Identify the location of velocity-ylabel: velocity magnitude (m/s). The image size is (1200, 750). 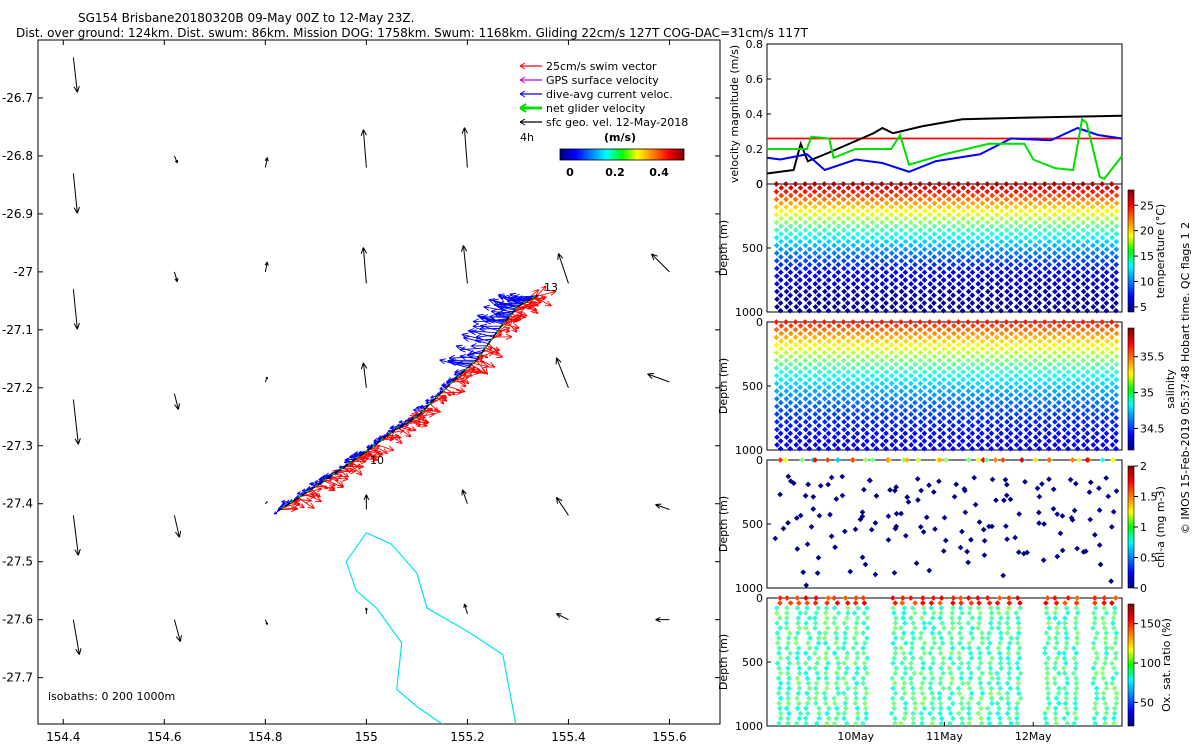
(734, 114).